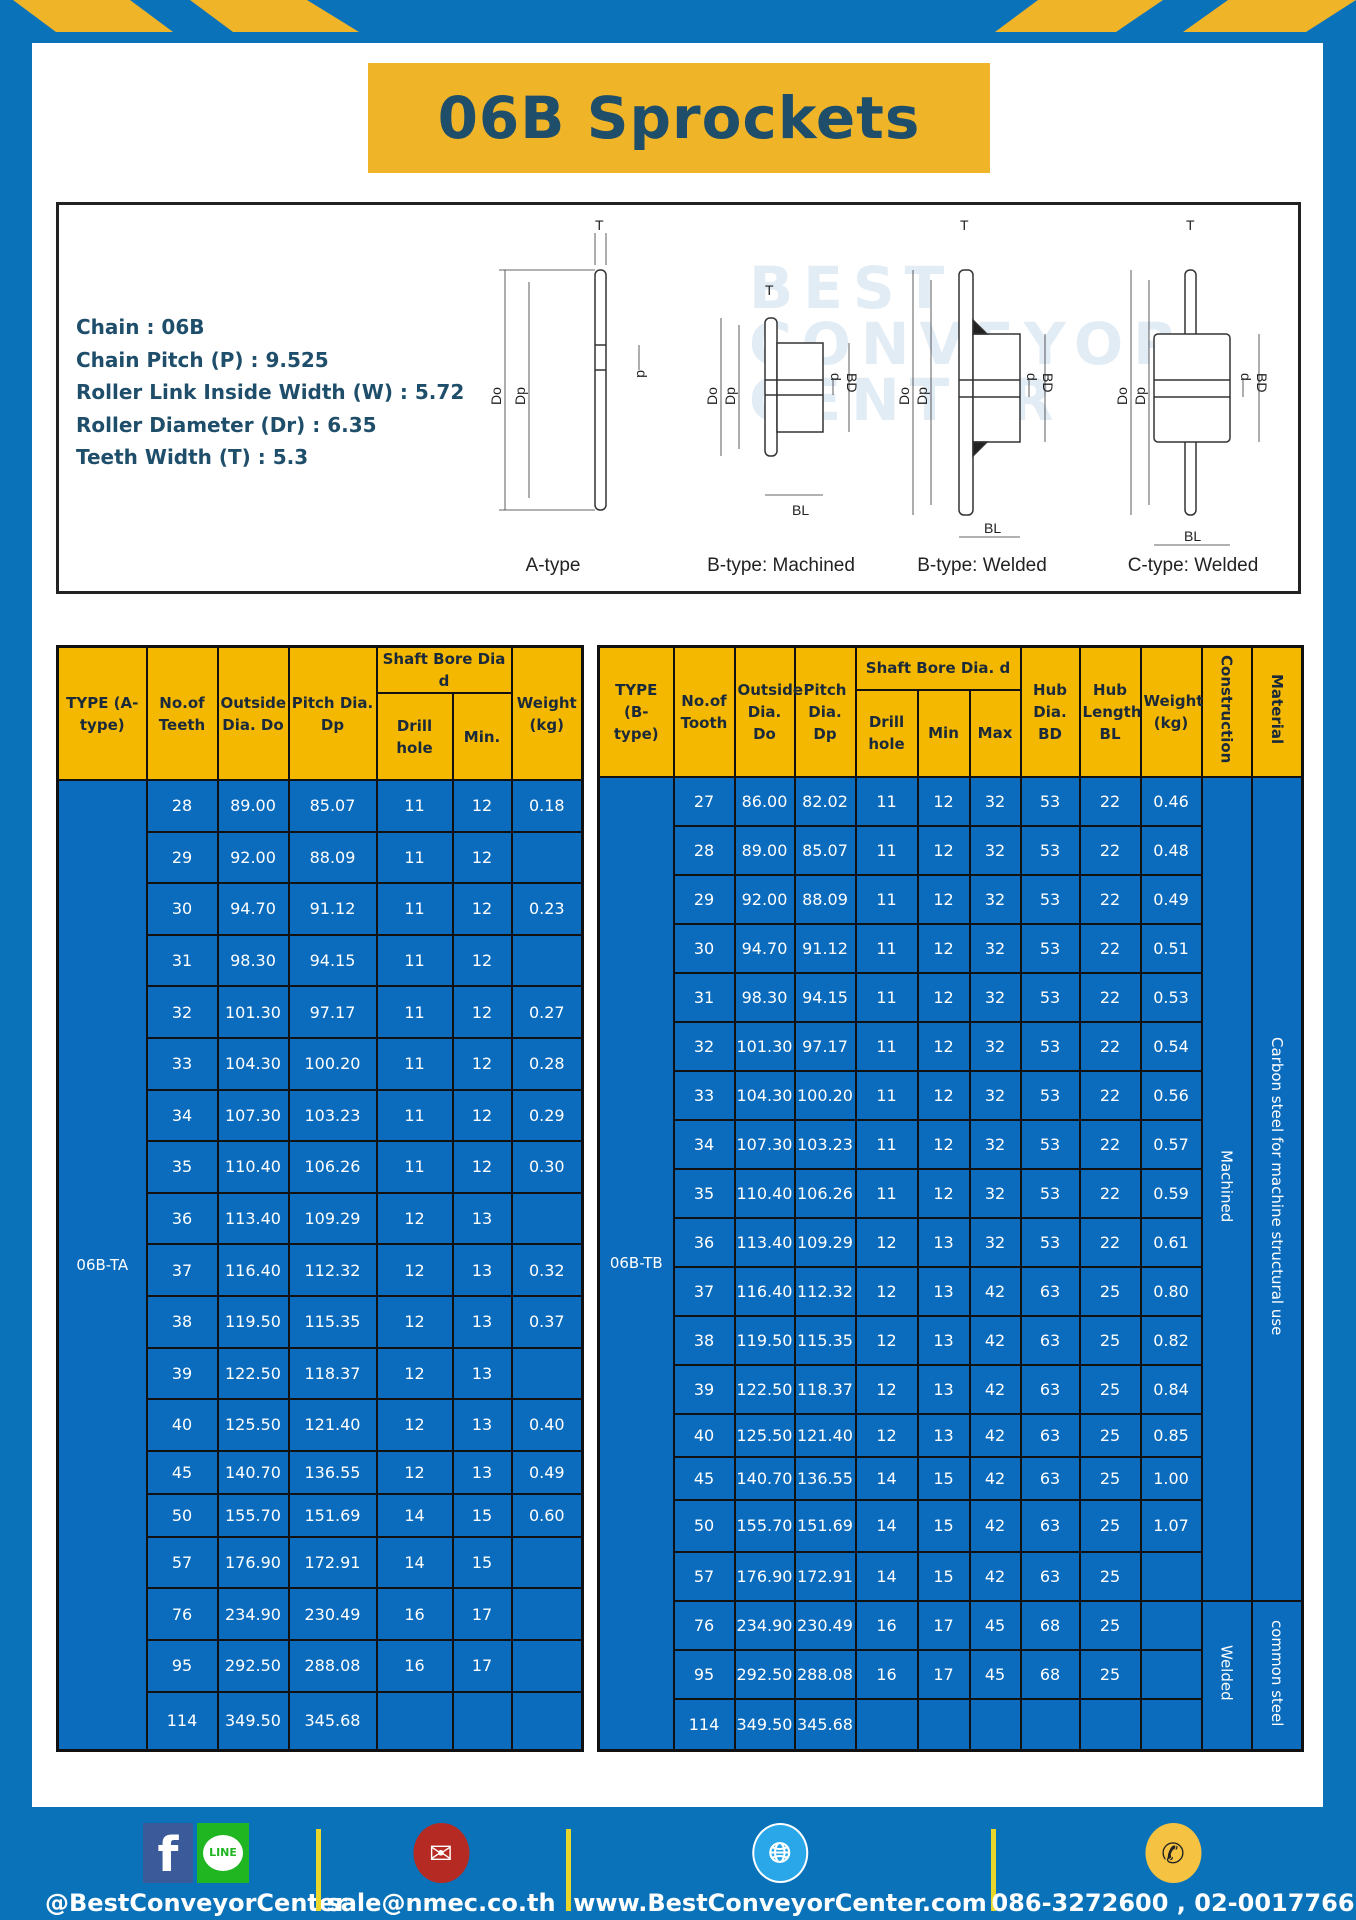 The width and height of the screenshot is (1356, 1920). I want to click on email-address: sale@nmec.co.th, so click(441, 1903).